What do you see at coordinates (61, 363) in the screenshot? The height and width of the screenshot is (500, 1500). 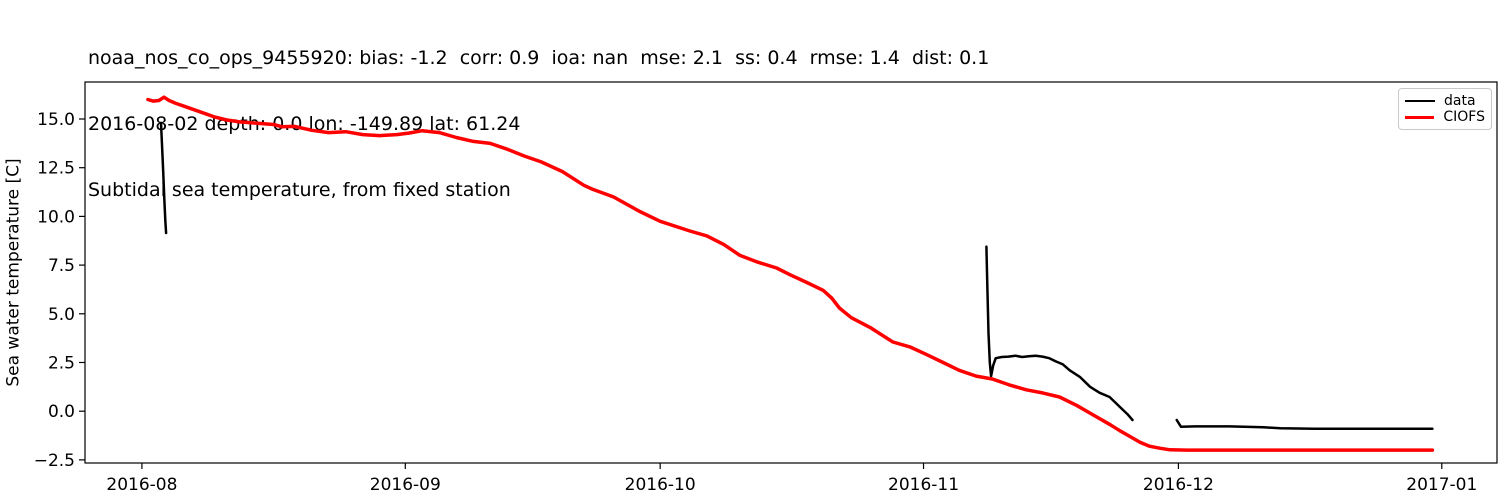 I see `y-tick-label-2.5: 2.5` at bounding box center [61, 363].